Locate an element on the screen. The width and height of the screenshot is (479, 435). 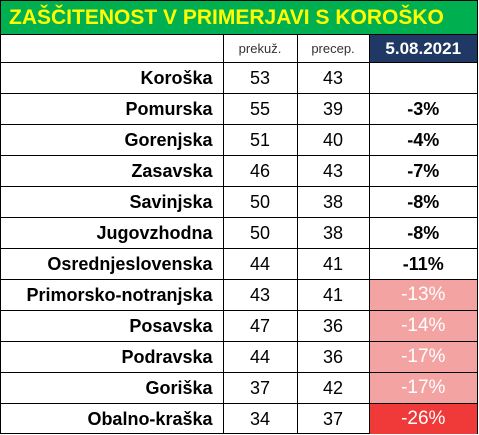
table-row: Primorsko-notranjska 43 41 -13% is located at coordinates (239, 295).